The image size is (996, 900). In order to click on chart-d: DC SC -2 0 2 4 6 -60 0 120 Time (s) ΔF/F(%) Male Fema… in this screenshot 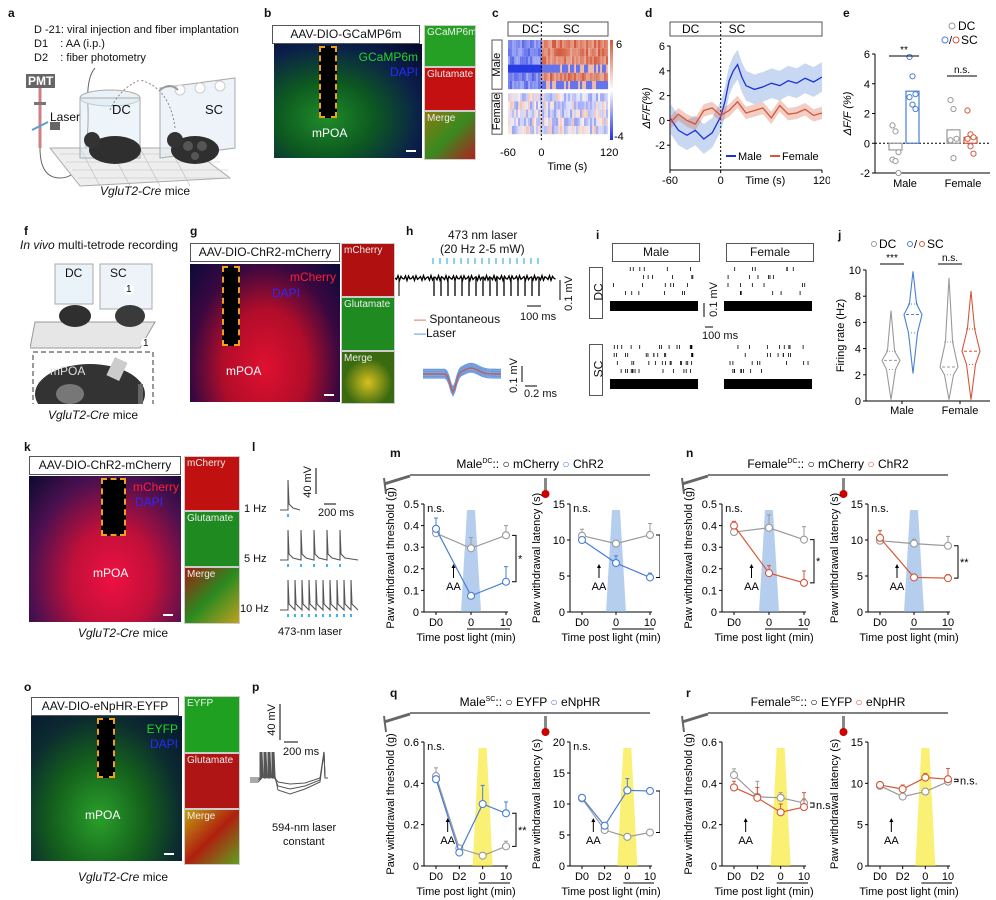, I will do `click(735, 104)`.